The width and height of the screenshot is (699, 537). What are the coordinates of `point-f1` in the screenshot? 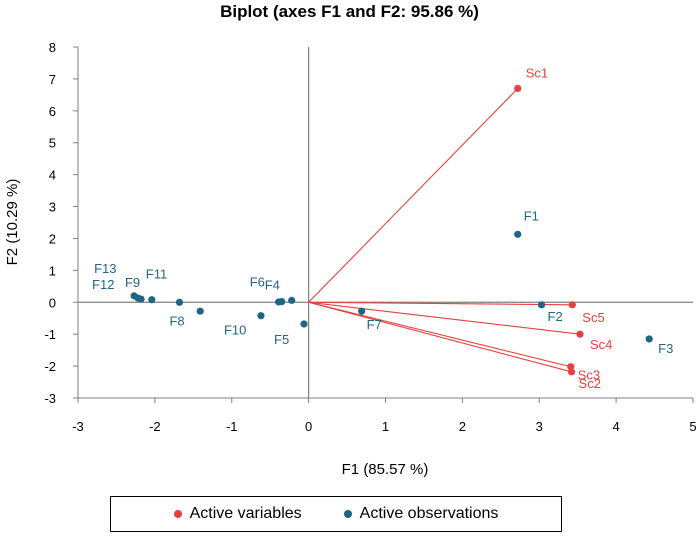 It's located at (518, 234).